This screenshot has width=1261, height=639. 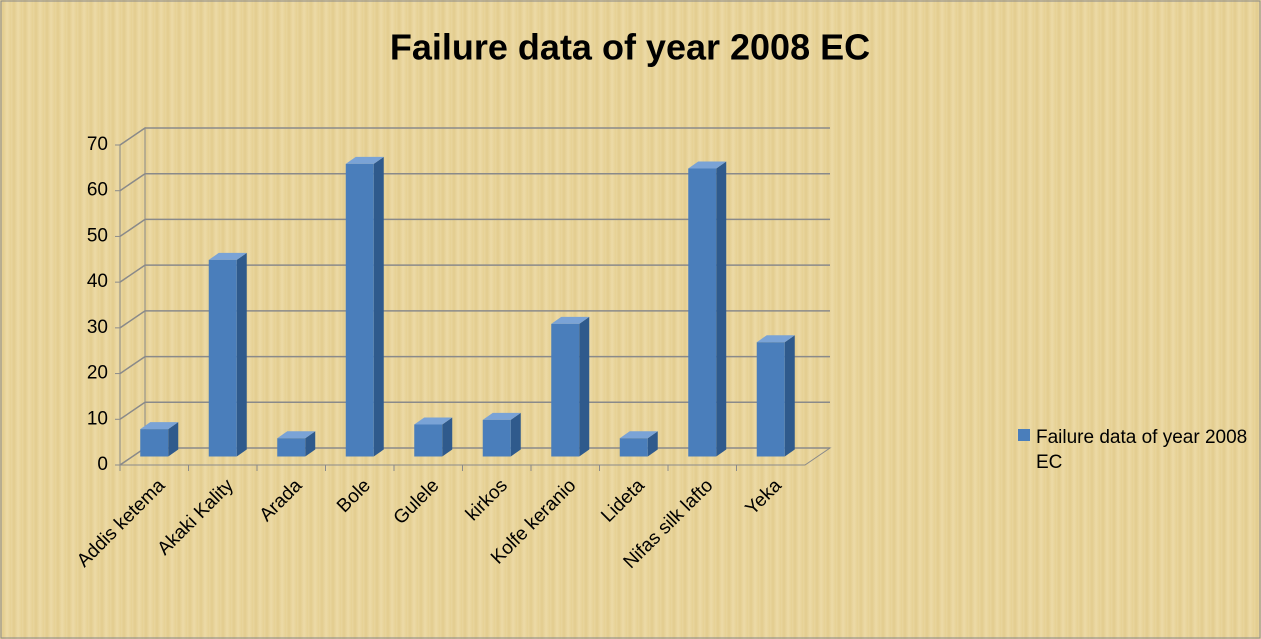 What do you see at coordinates (1142, 450) in the screenshot?
I see `legend-label: Failure data of year 2008 EC` at bounding box center [1142, 450].